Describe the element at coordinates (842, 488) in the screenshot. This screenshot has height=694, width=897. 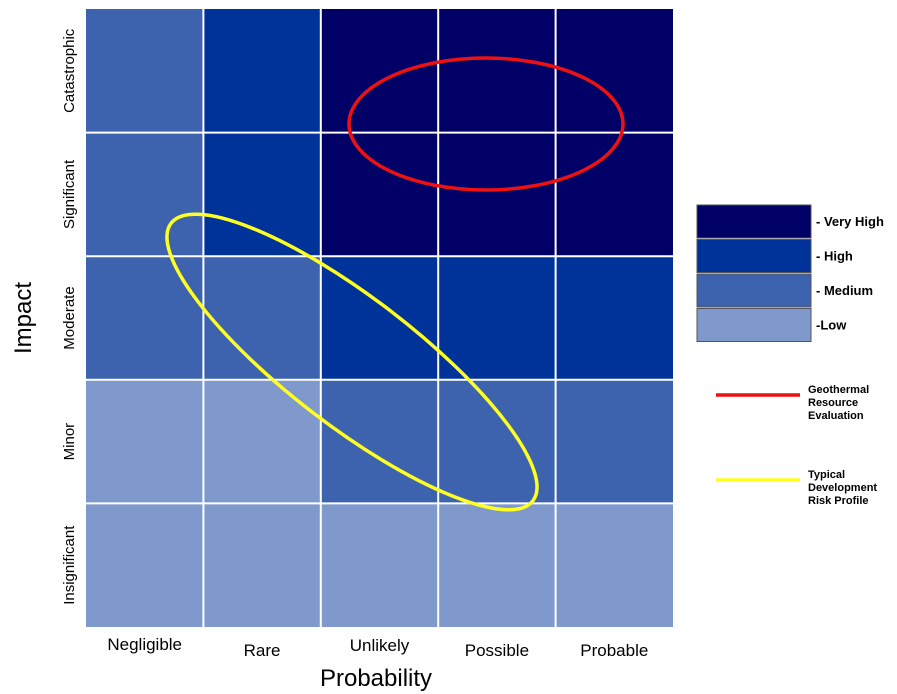
I see `annotation-key-label-typical-development-risk-profile: Development` at that location.